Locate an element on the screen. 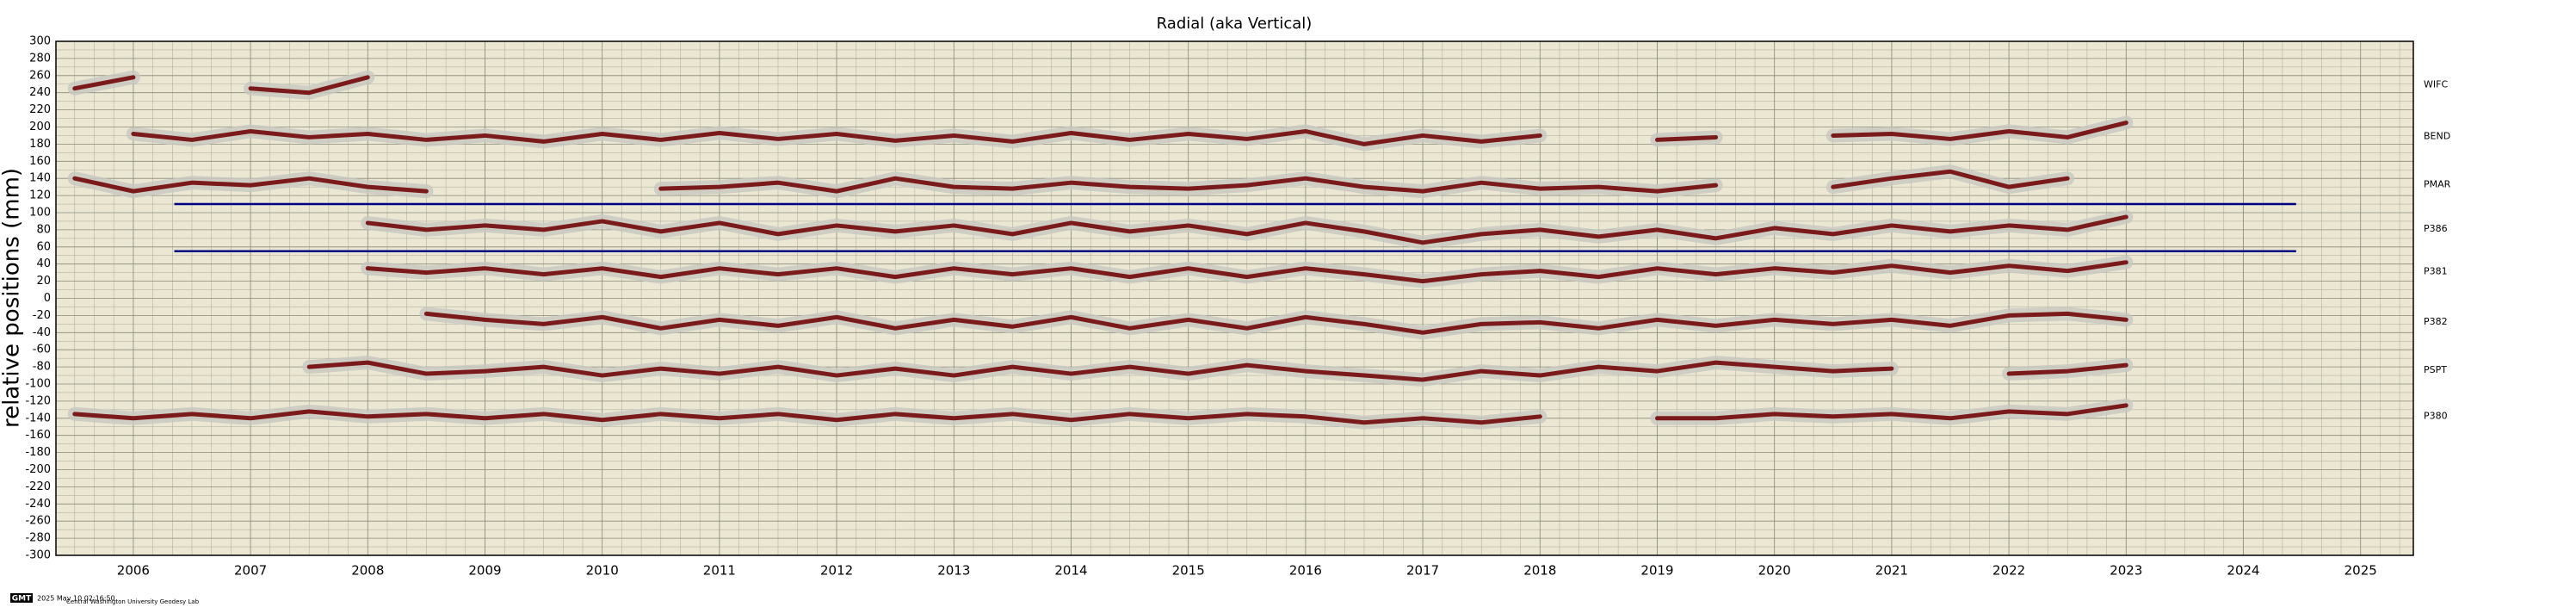  x-tick-label: 2008 is located at coordinates (367, 571).